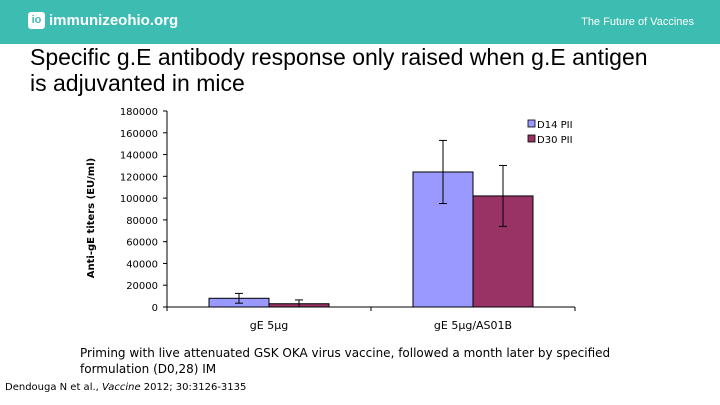 This screenshot has height=405, width=720. What do you see at coordinates (121, 387) in the screenshot?
I see `citation-journal: Vaccine` at bounding box center [121, 387].